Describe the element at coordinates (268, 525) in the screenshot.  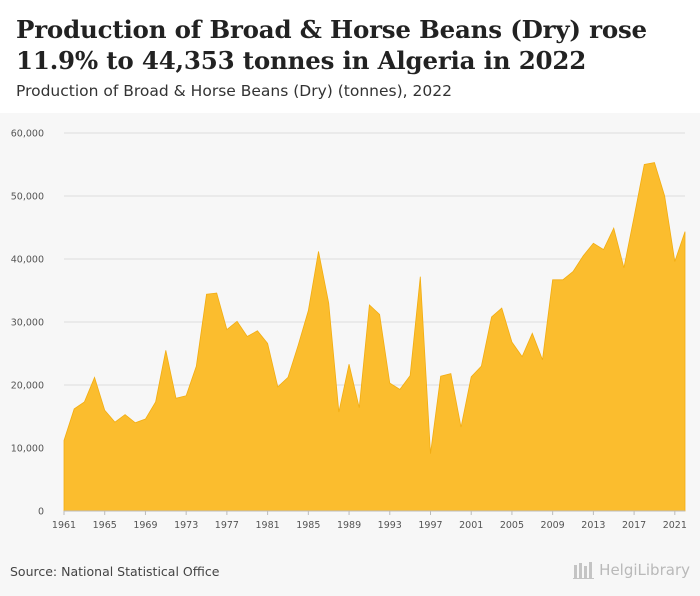
I see `x-tick-label: 1981` at that location.